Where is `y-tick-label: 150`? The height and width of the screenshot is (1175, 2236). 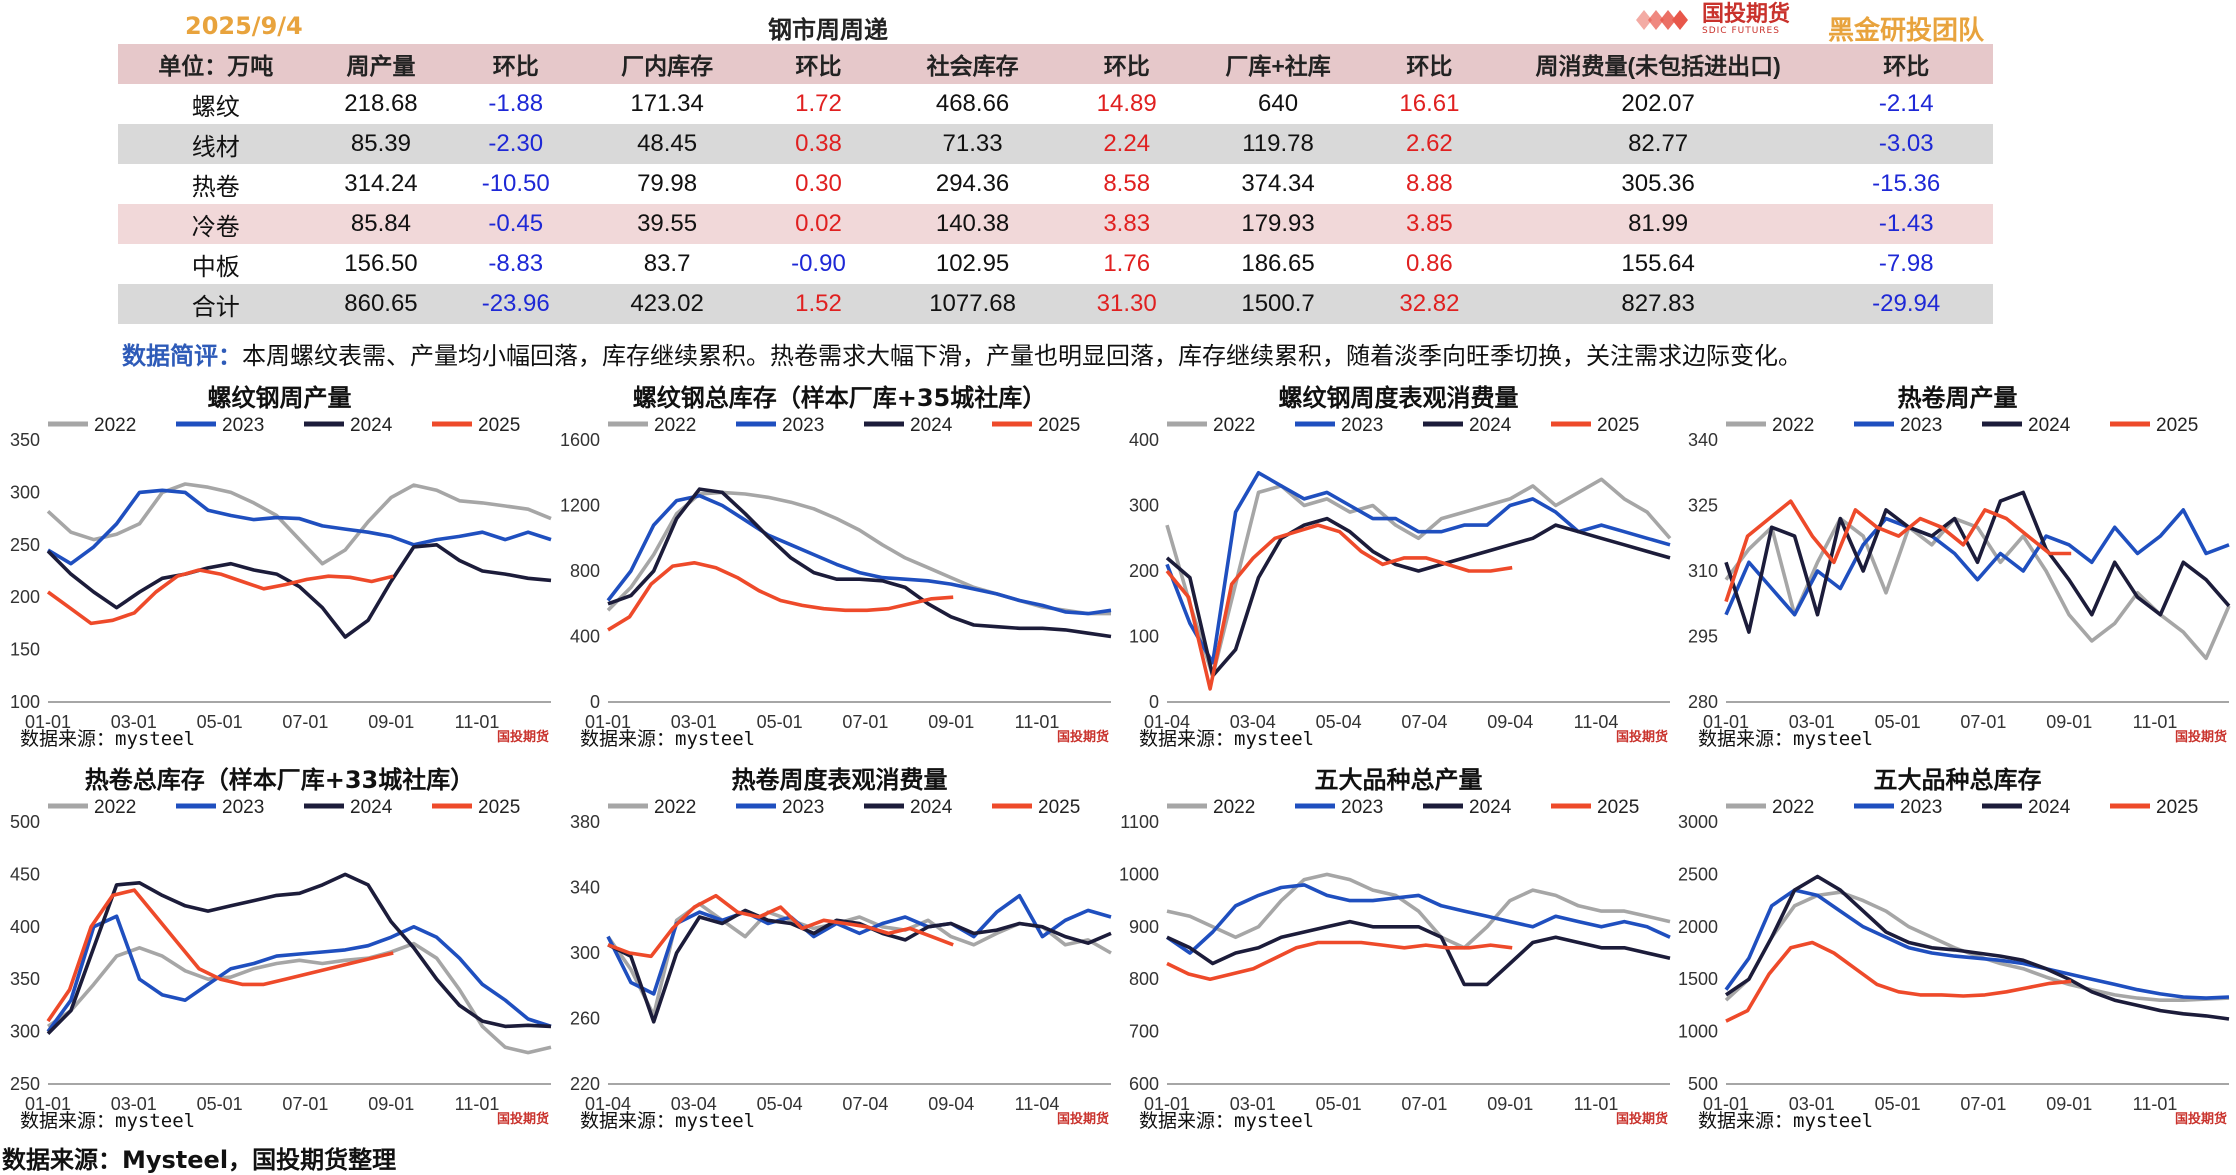 y-tick-label: 150 is located at coordinates (25, 650).